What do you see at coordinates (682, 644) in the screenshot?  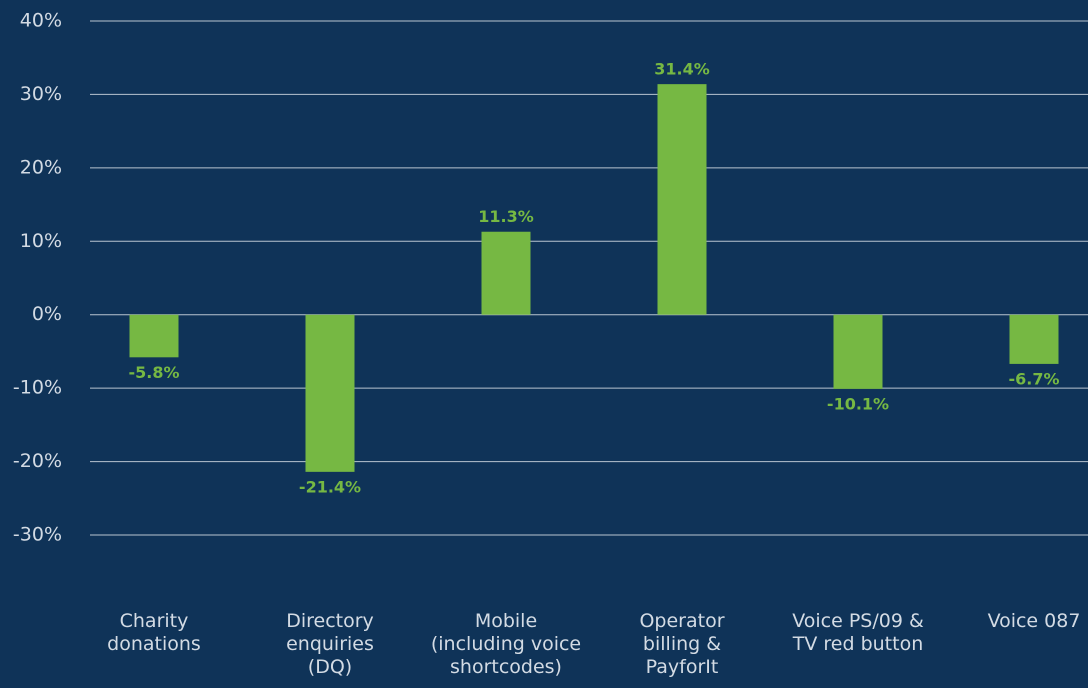 I see `x-tick-label: Operator billing & PayforIt` at bounding box center [682, 644].